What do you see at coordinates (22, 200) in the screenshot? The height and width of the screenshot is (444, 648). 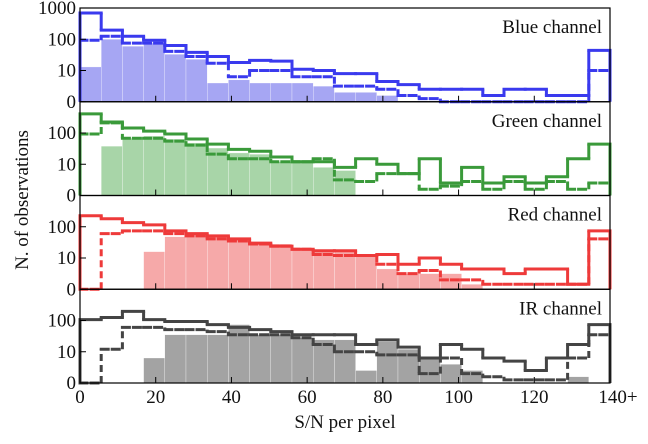 I see `y-axis-label: N. of observations` at bounding box center [22, 200].